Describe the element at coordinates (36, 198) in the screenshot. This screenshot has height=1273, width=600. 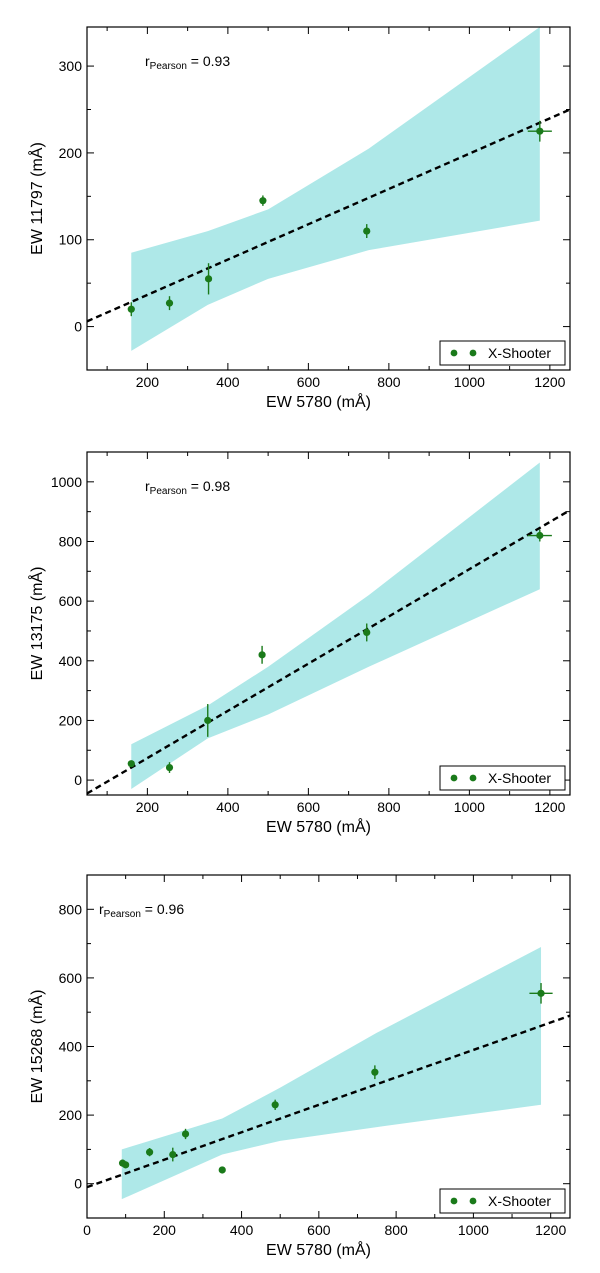
I see `y-axis-label: EW 11797 (mÅ)` at that location.